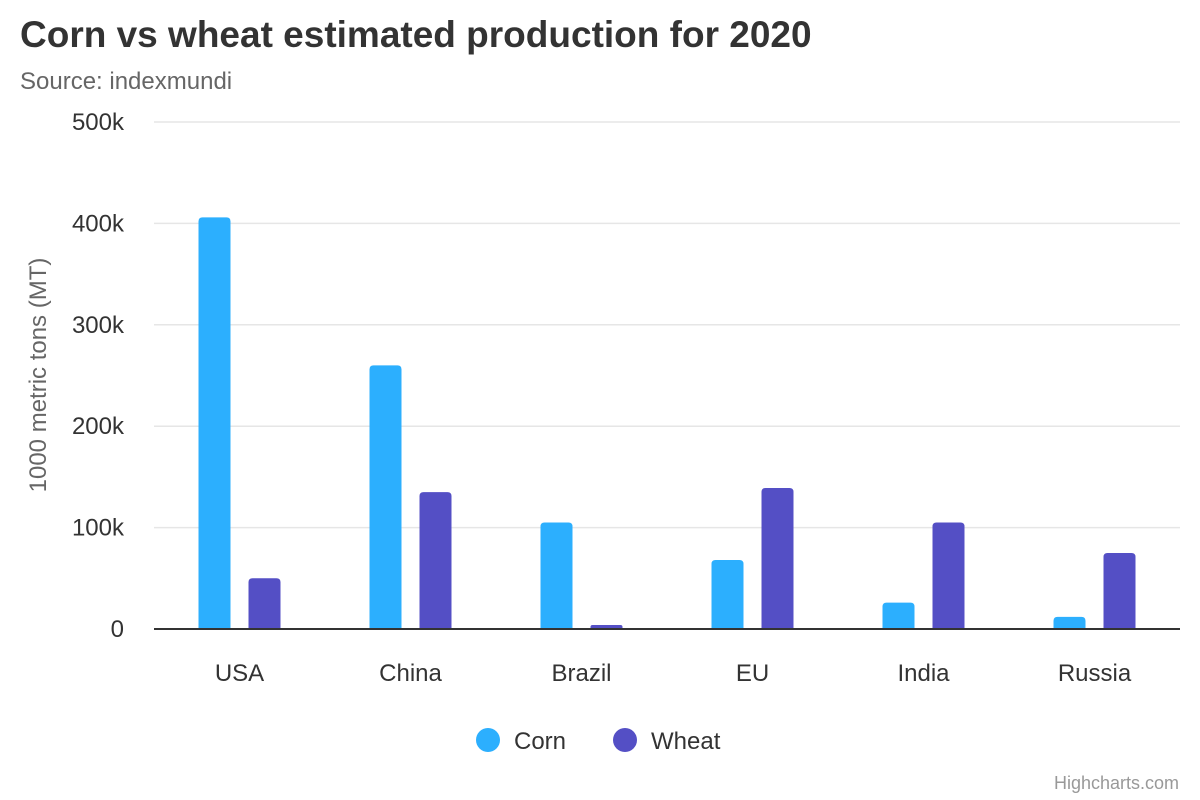 The height and width of the screenshot is (800, 1200). I want to click on bar-corn-russia, so click(1069, 622).